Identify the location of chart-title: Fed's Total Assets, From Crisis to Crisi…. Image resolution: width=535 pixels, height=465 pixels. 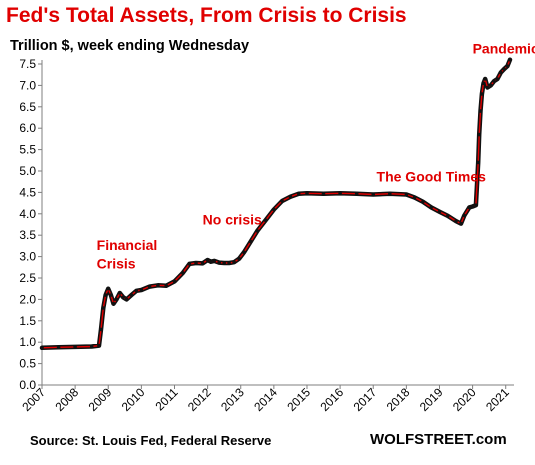
(206, 15).